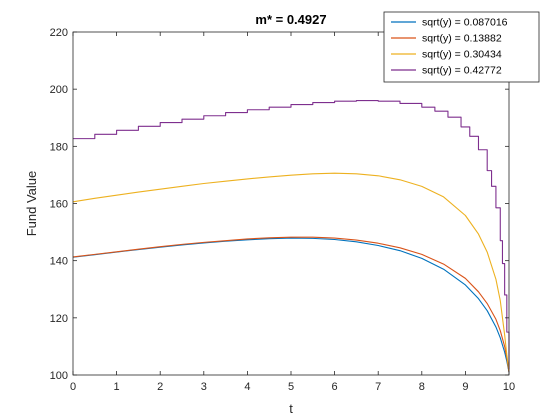 Image resolution: width=560 pixels, height=420 pixels. What do you see at coordinates (59, 319) in the screenshot?
I see `y-tick-label: 120` at bounding box center [59, 319].